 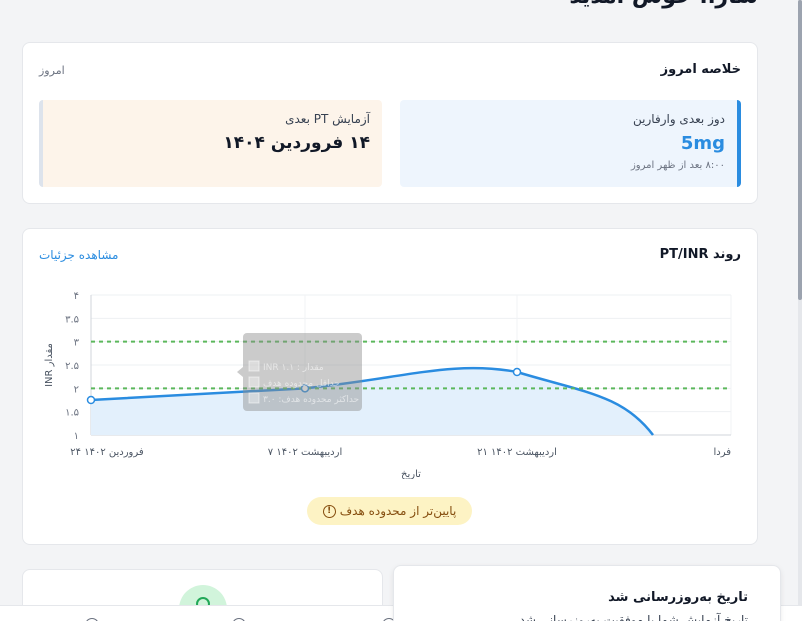 I want to click on y-tick-label: ۲.۵, so click(x=72, y=366).